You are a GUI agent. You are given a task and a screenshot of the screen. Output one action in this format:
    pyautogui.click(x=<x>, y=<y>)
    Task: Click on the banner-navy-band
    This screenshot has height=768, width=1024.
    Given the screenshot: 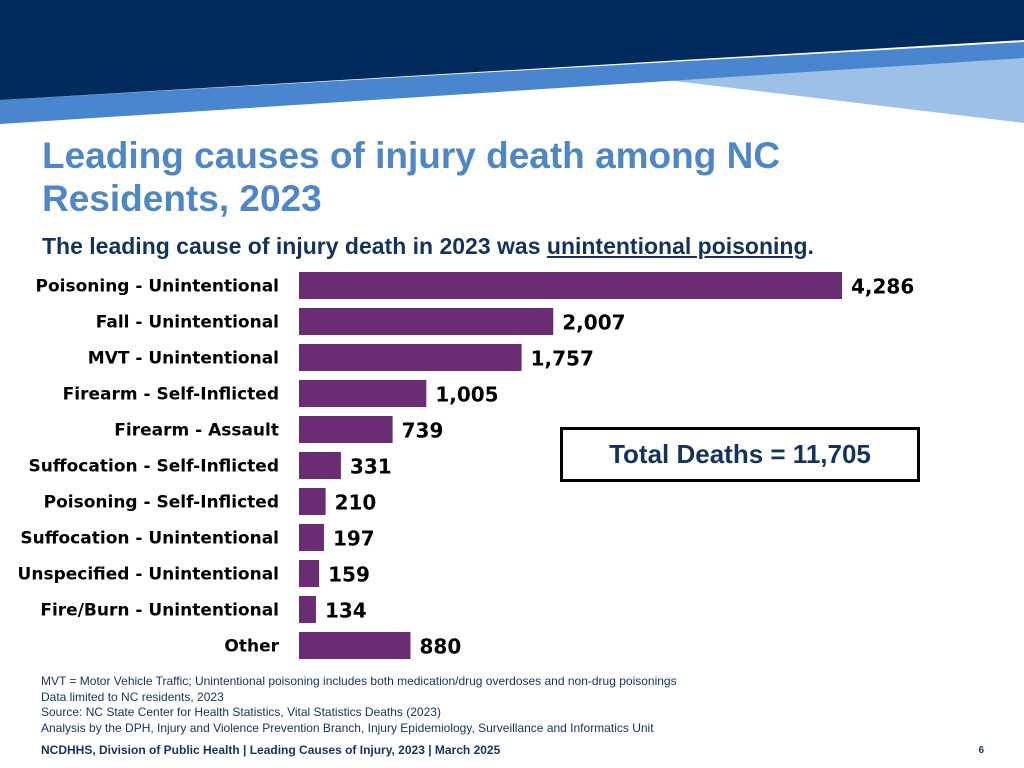 What is the action you would take?
    pyautogui.click(x=512, y=50)
    